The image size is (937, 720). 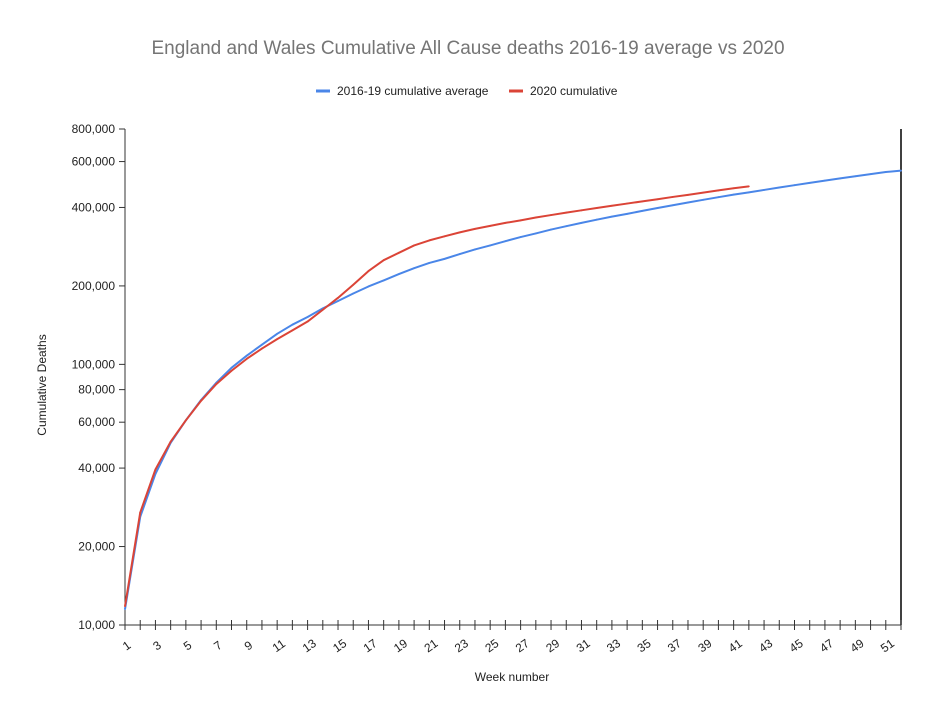 I want to click on x-axis-label: Week number, so click(x=512, y=677).